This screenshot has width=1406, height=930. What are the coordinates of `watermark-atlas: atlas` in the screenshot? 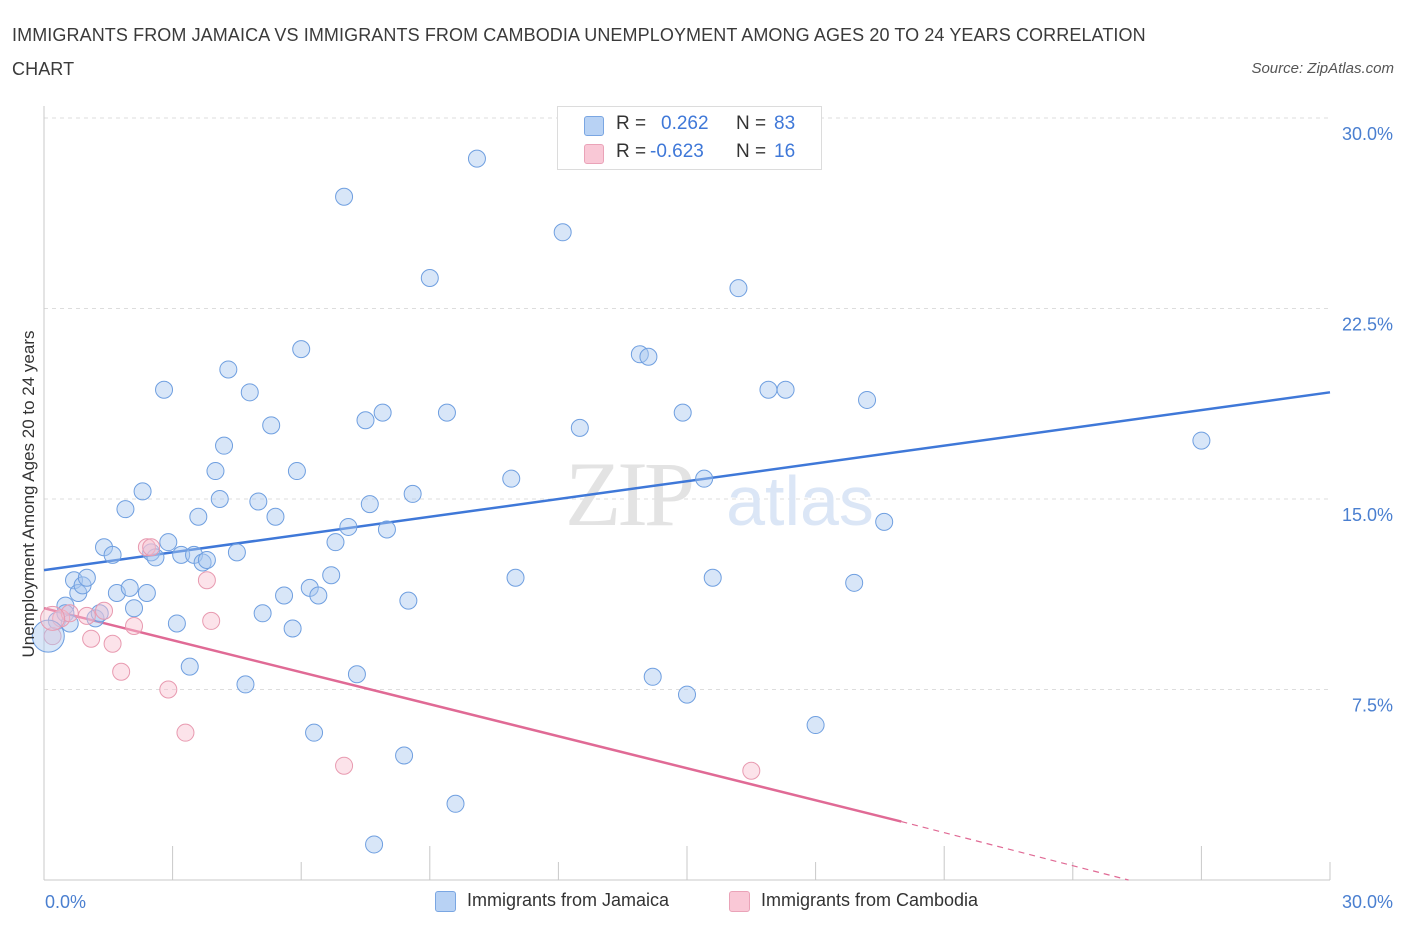 It's located at (800, 501).